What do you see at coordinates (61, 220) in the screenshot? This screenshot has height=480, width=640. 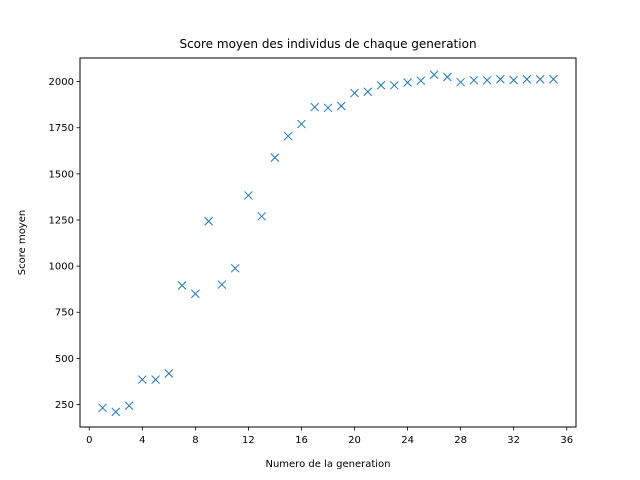 I see `y-tick-label: 1250` at bounding box center [61, 220].